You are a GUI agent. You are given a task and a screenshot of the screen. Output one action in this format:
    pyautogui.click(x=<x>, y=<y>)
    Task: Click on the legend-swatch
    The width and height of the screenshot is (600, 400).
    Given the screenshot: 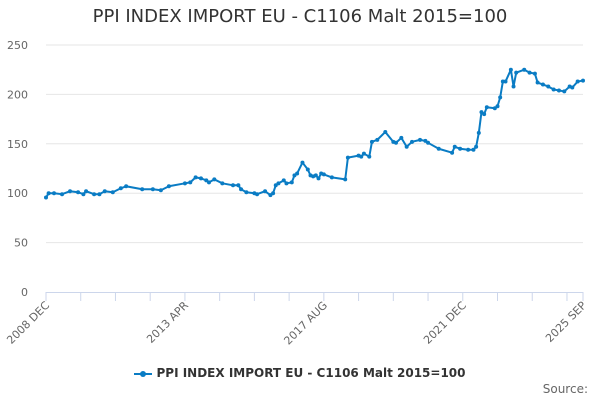 What is the action you would take?
    pyautogui.click(x=143, y=373)
    